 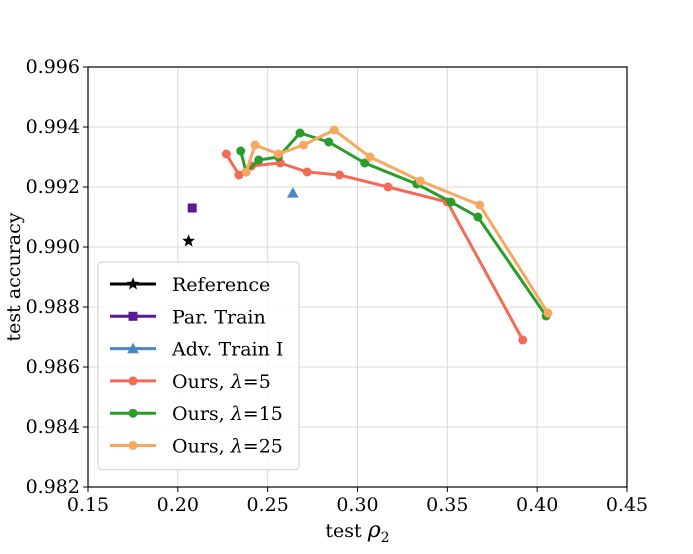 I want to click on legend-entry: Adv. Train I, so click(x=196, y=350).